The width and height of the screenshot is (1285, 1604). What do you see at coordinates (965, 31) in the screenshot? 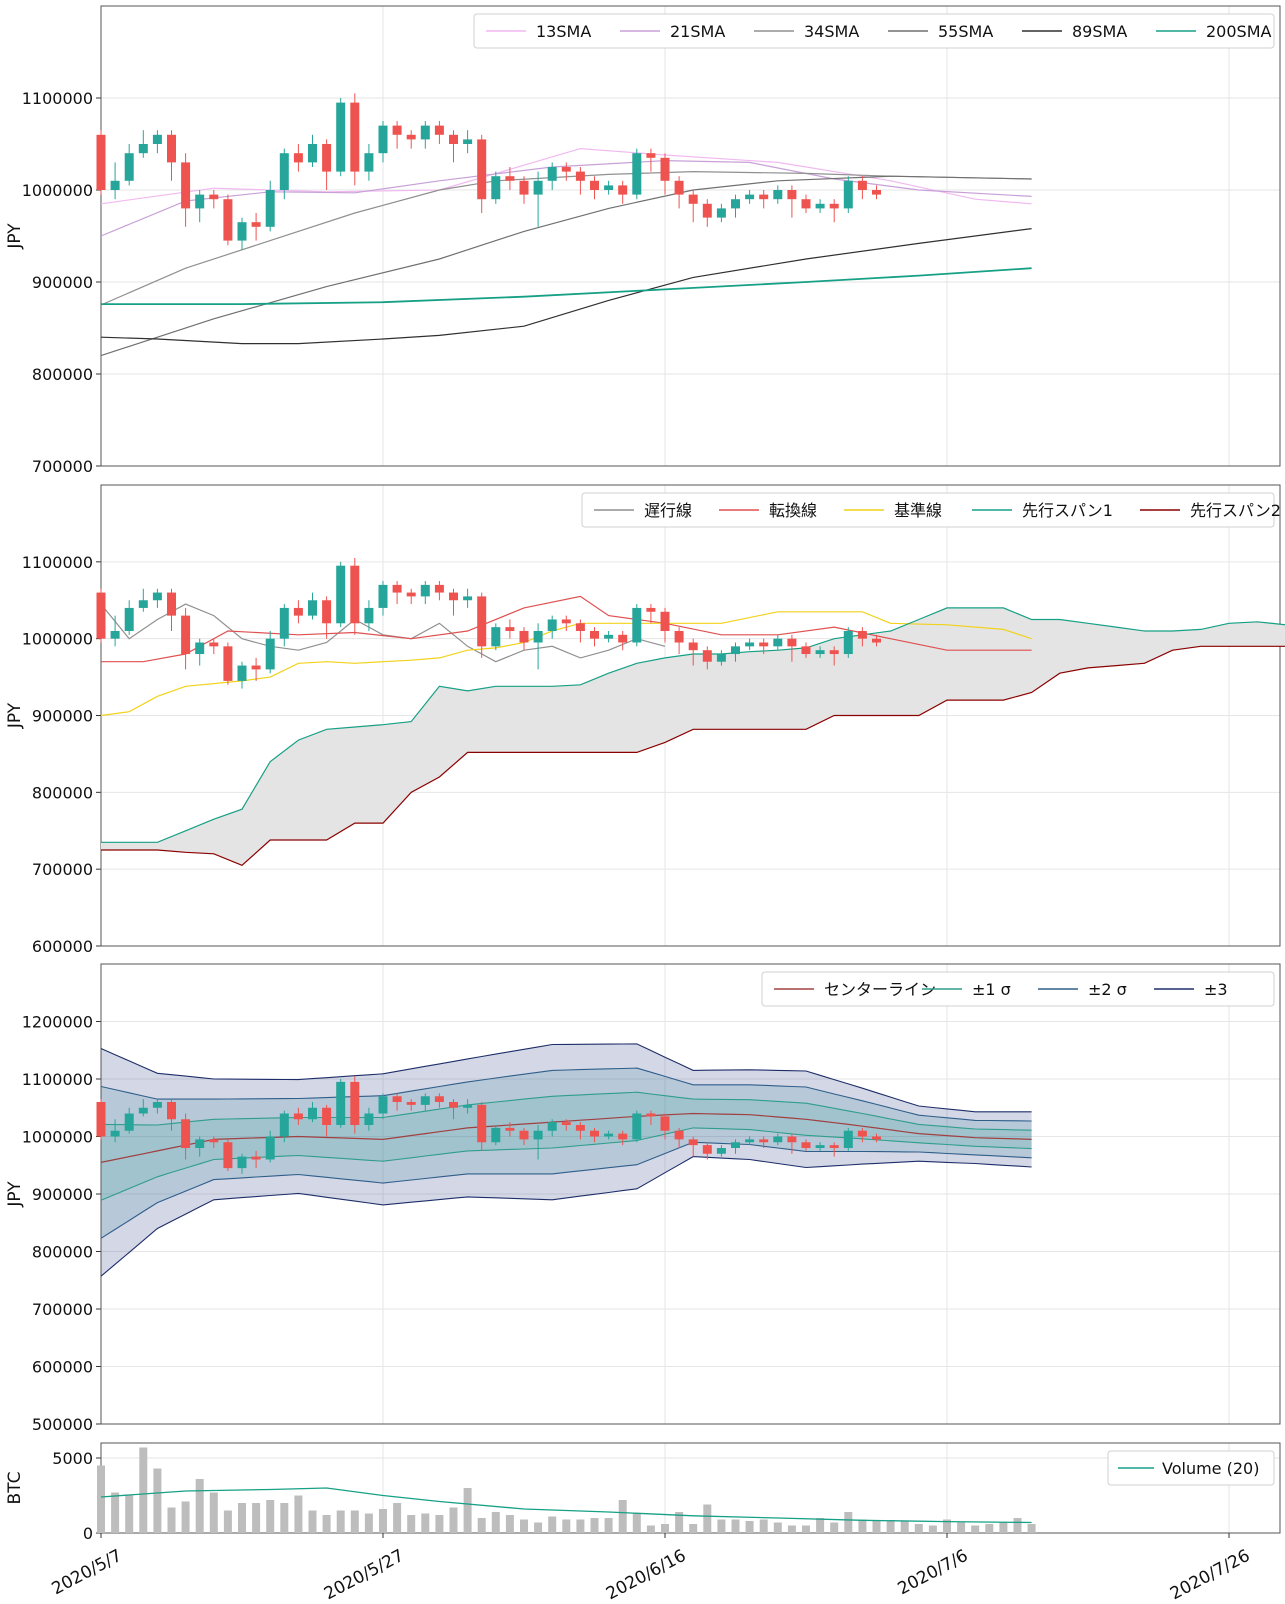
I see `legend-label: 55SMA` at bounding box center [965, 31].